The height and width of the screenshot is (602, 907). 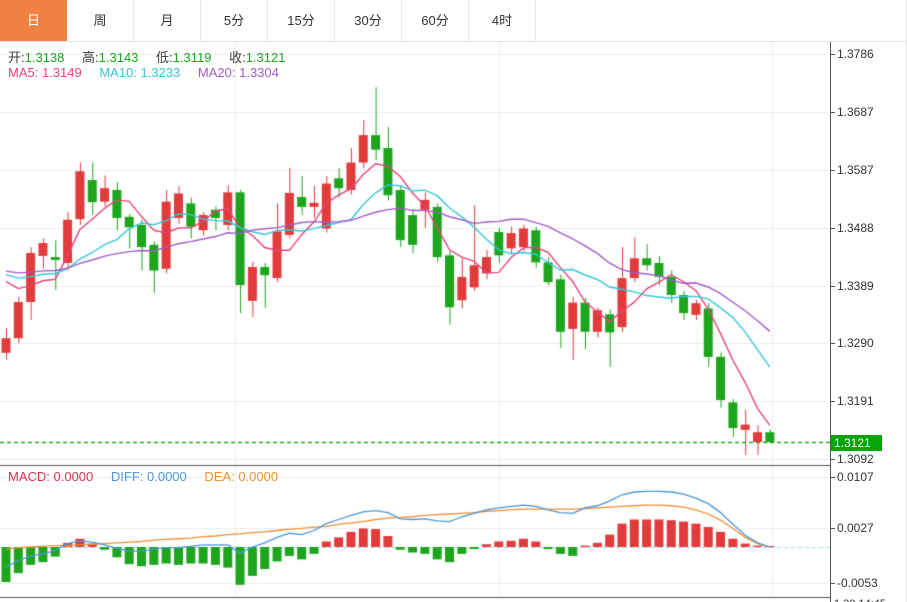 I want to click on price-axis-label: 1.3687, so click(x=855, y=112).